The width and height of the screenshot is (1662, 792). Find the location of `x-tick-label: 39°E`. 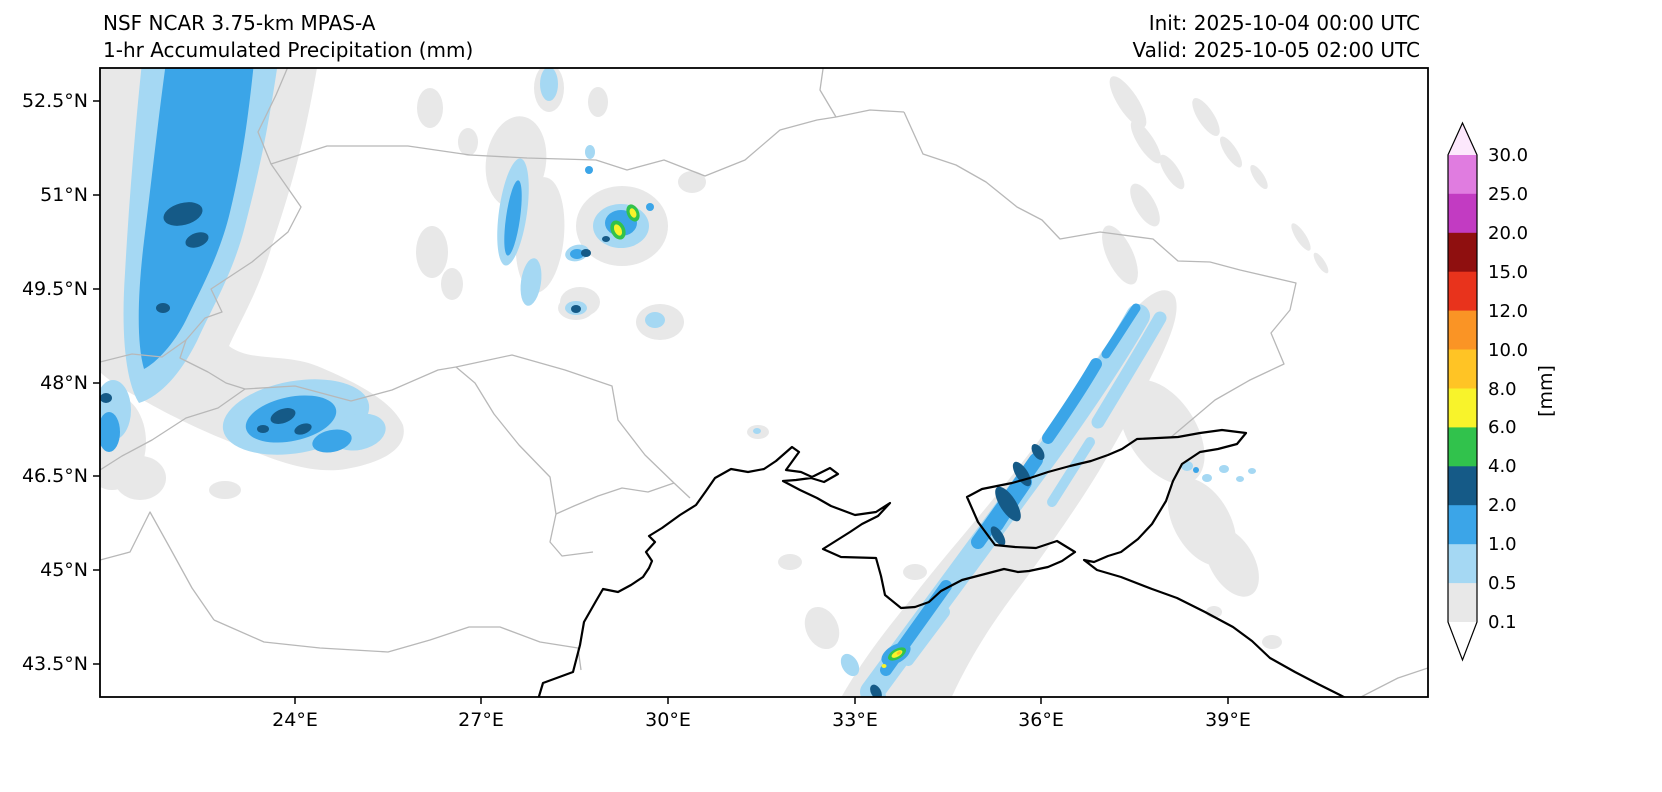

x-tick-label: 39°E is located at coordinates (1228, 720).